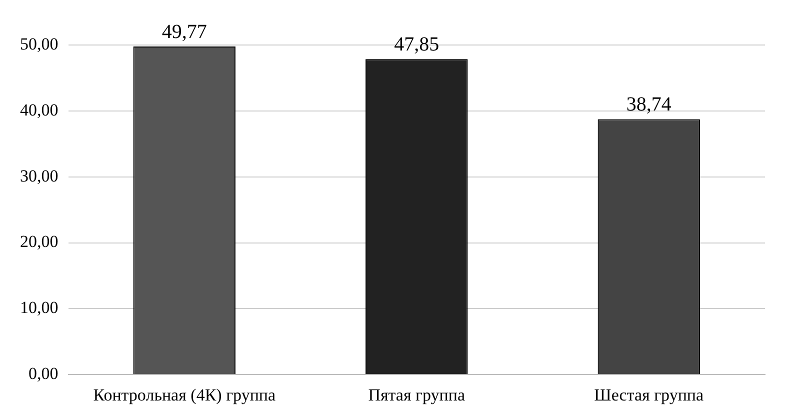  Describe the element at coordinates (43, 374) in the screenshot. I see `y-tick-label: 0,00` at that location.